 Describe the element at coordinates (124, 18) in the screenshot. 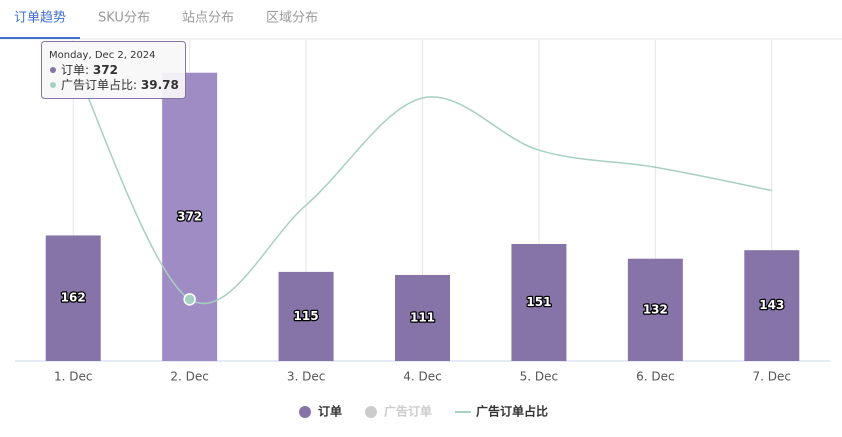

I see `tab: SKU分布` at that location.